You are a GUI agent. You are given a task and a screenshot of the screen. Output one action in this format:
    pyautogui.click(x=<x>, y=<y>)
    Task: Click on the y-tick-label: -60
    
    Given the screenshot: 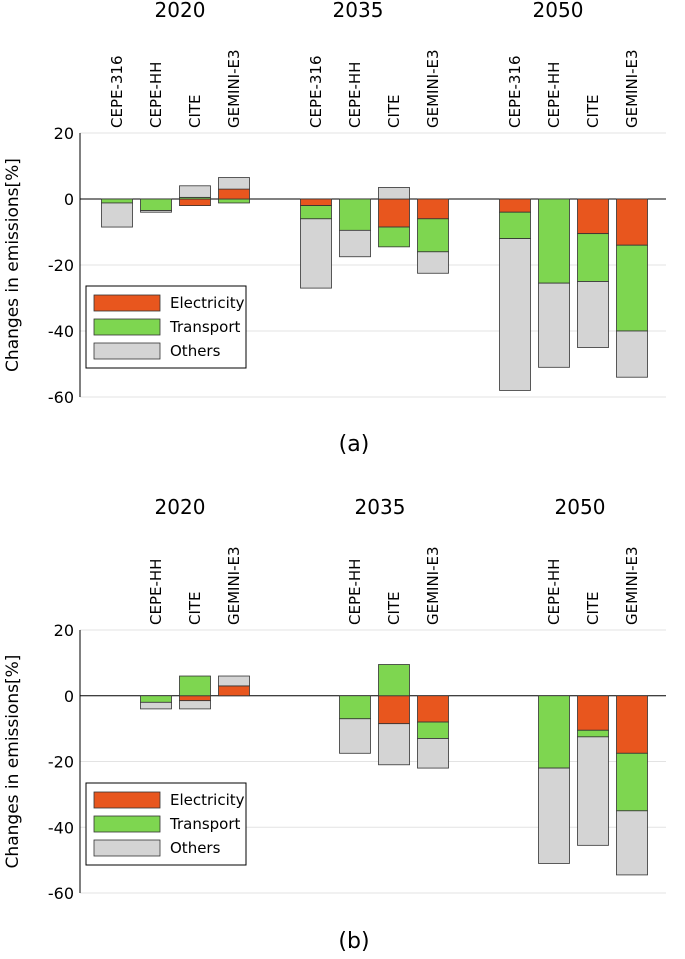 What is the action you would take?
    pyautogui.click(x=61, y=893)
    